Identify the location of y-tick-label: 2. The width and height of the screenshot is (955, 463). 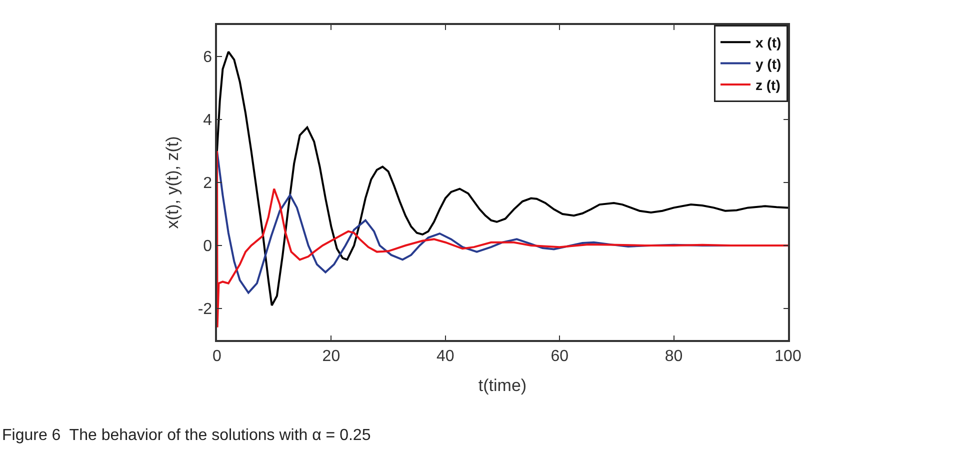
(207, 183).